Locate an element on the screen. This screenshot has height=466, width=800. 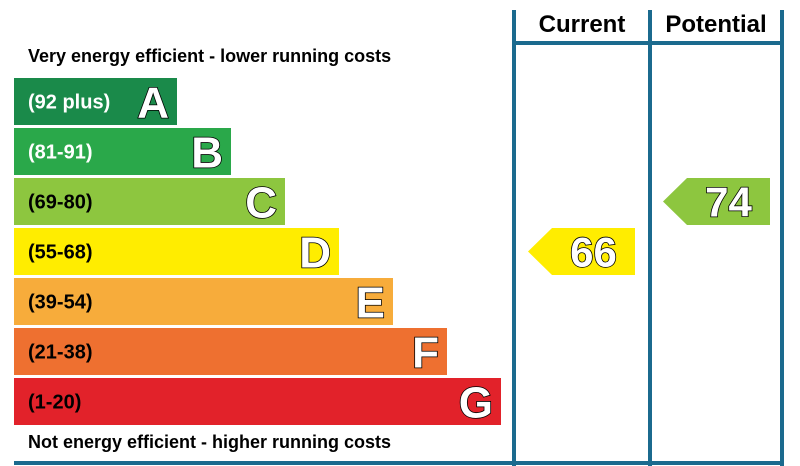
band-b-bar is located at coordinates (122, 151).